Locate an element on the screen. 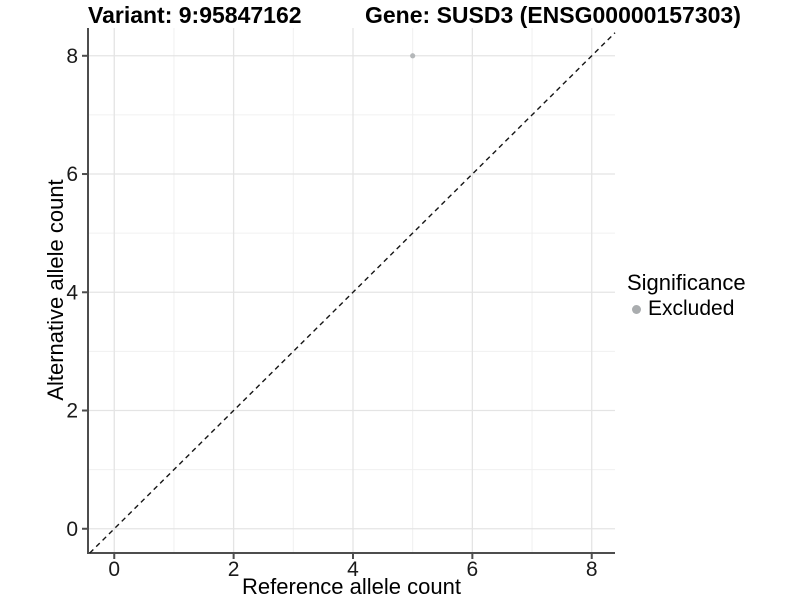  variant-title: Variant: 9:95847162 is located at coordinates (195, 15).